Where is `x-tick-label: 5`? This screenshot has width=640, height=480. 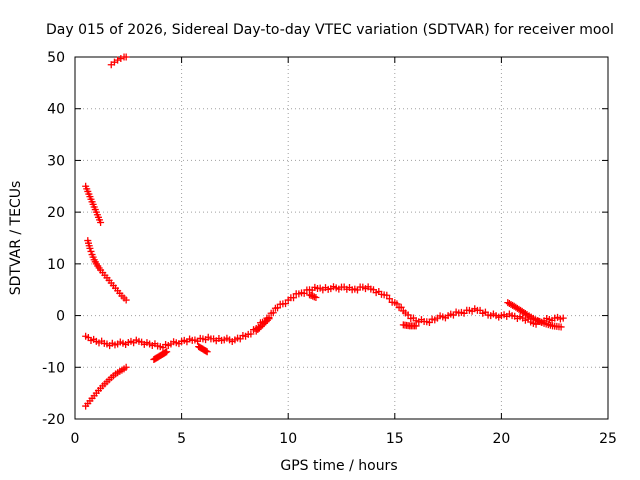
x-tick-label: 5 is located at coordinates (181, 439).